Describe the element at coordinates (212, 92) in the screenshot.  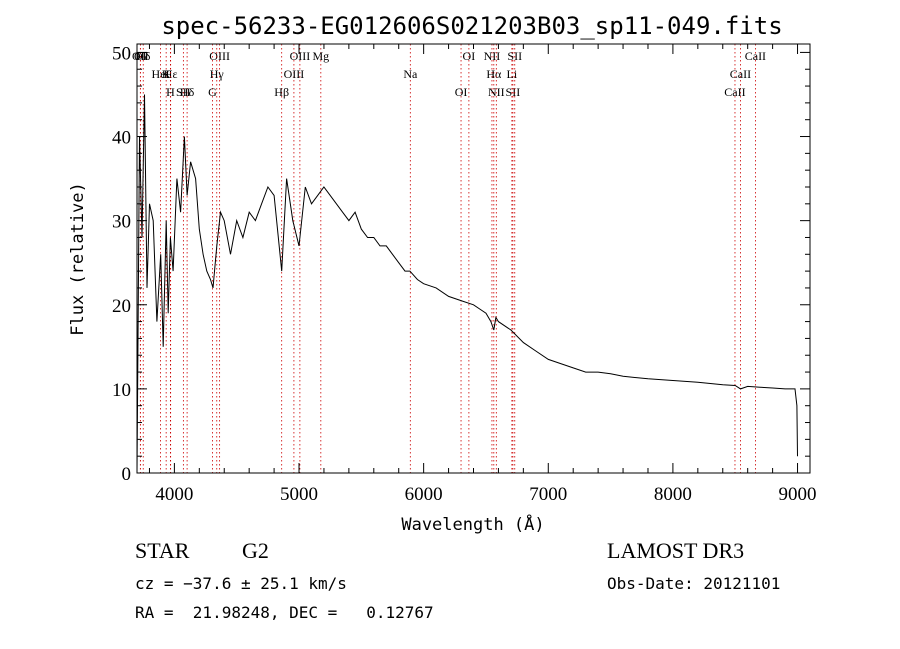
I see `line-marker-label: G` at that location.